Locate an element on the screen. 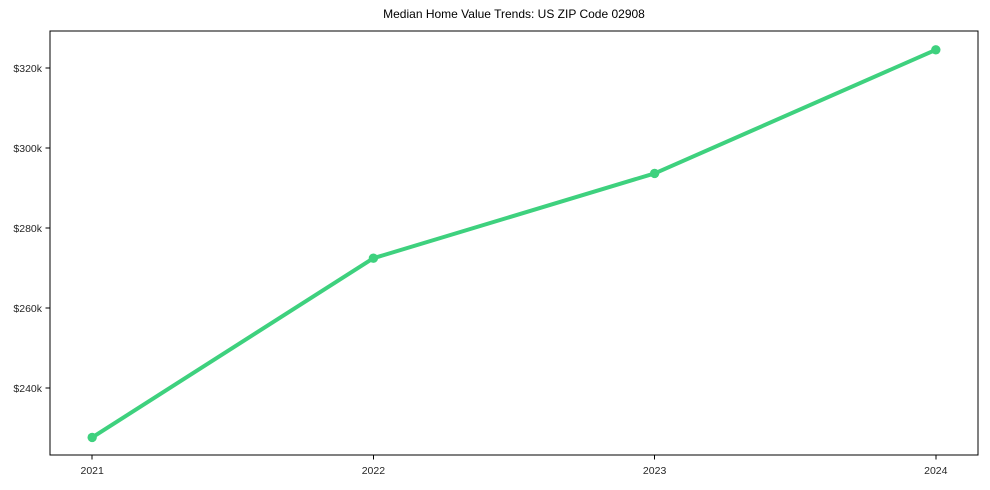  y-tick-label: $280k is located at coordinates (27, 229).